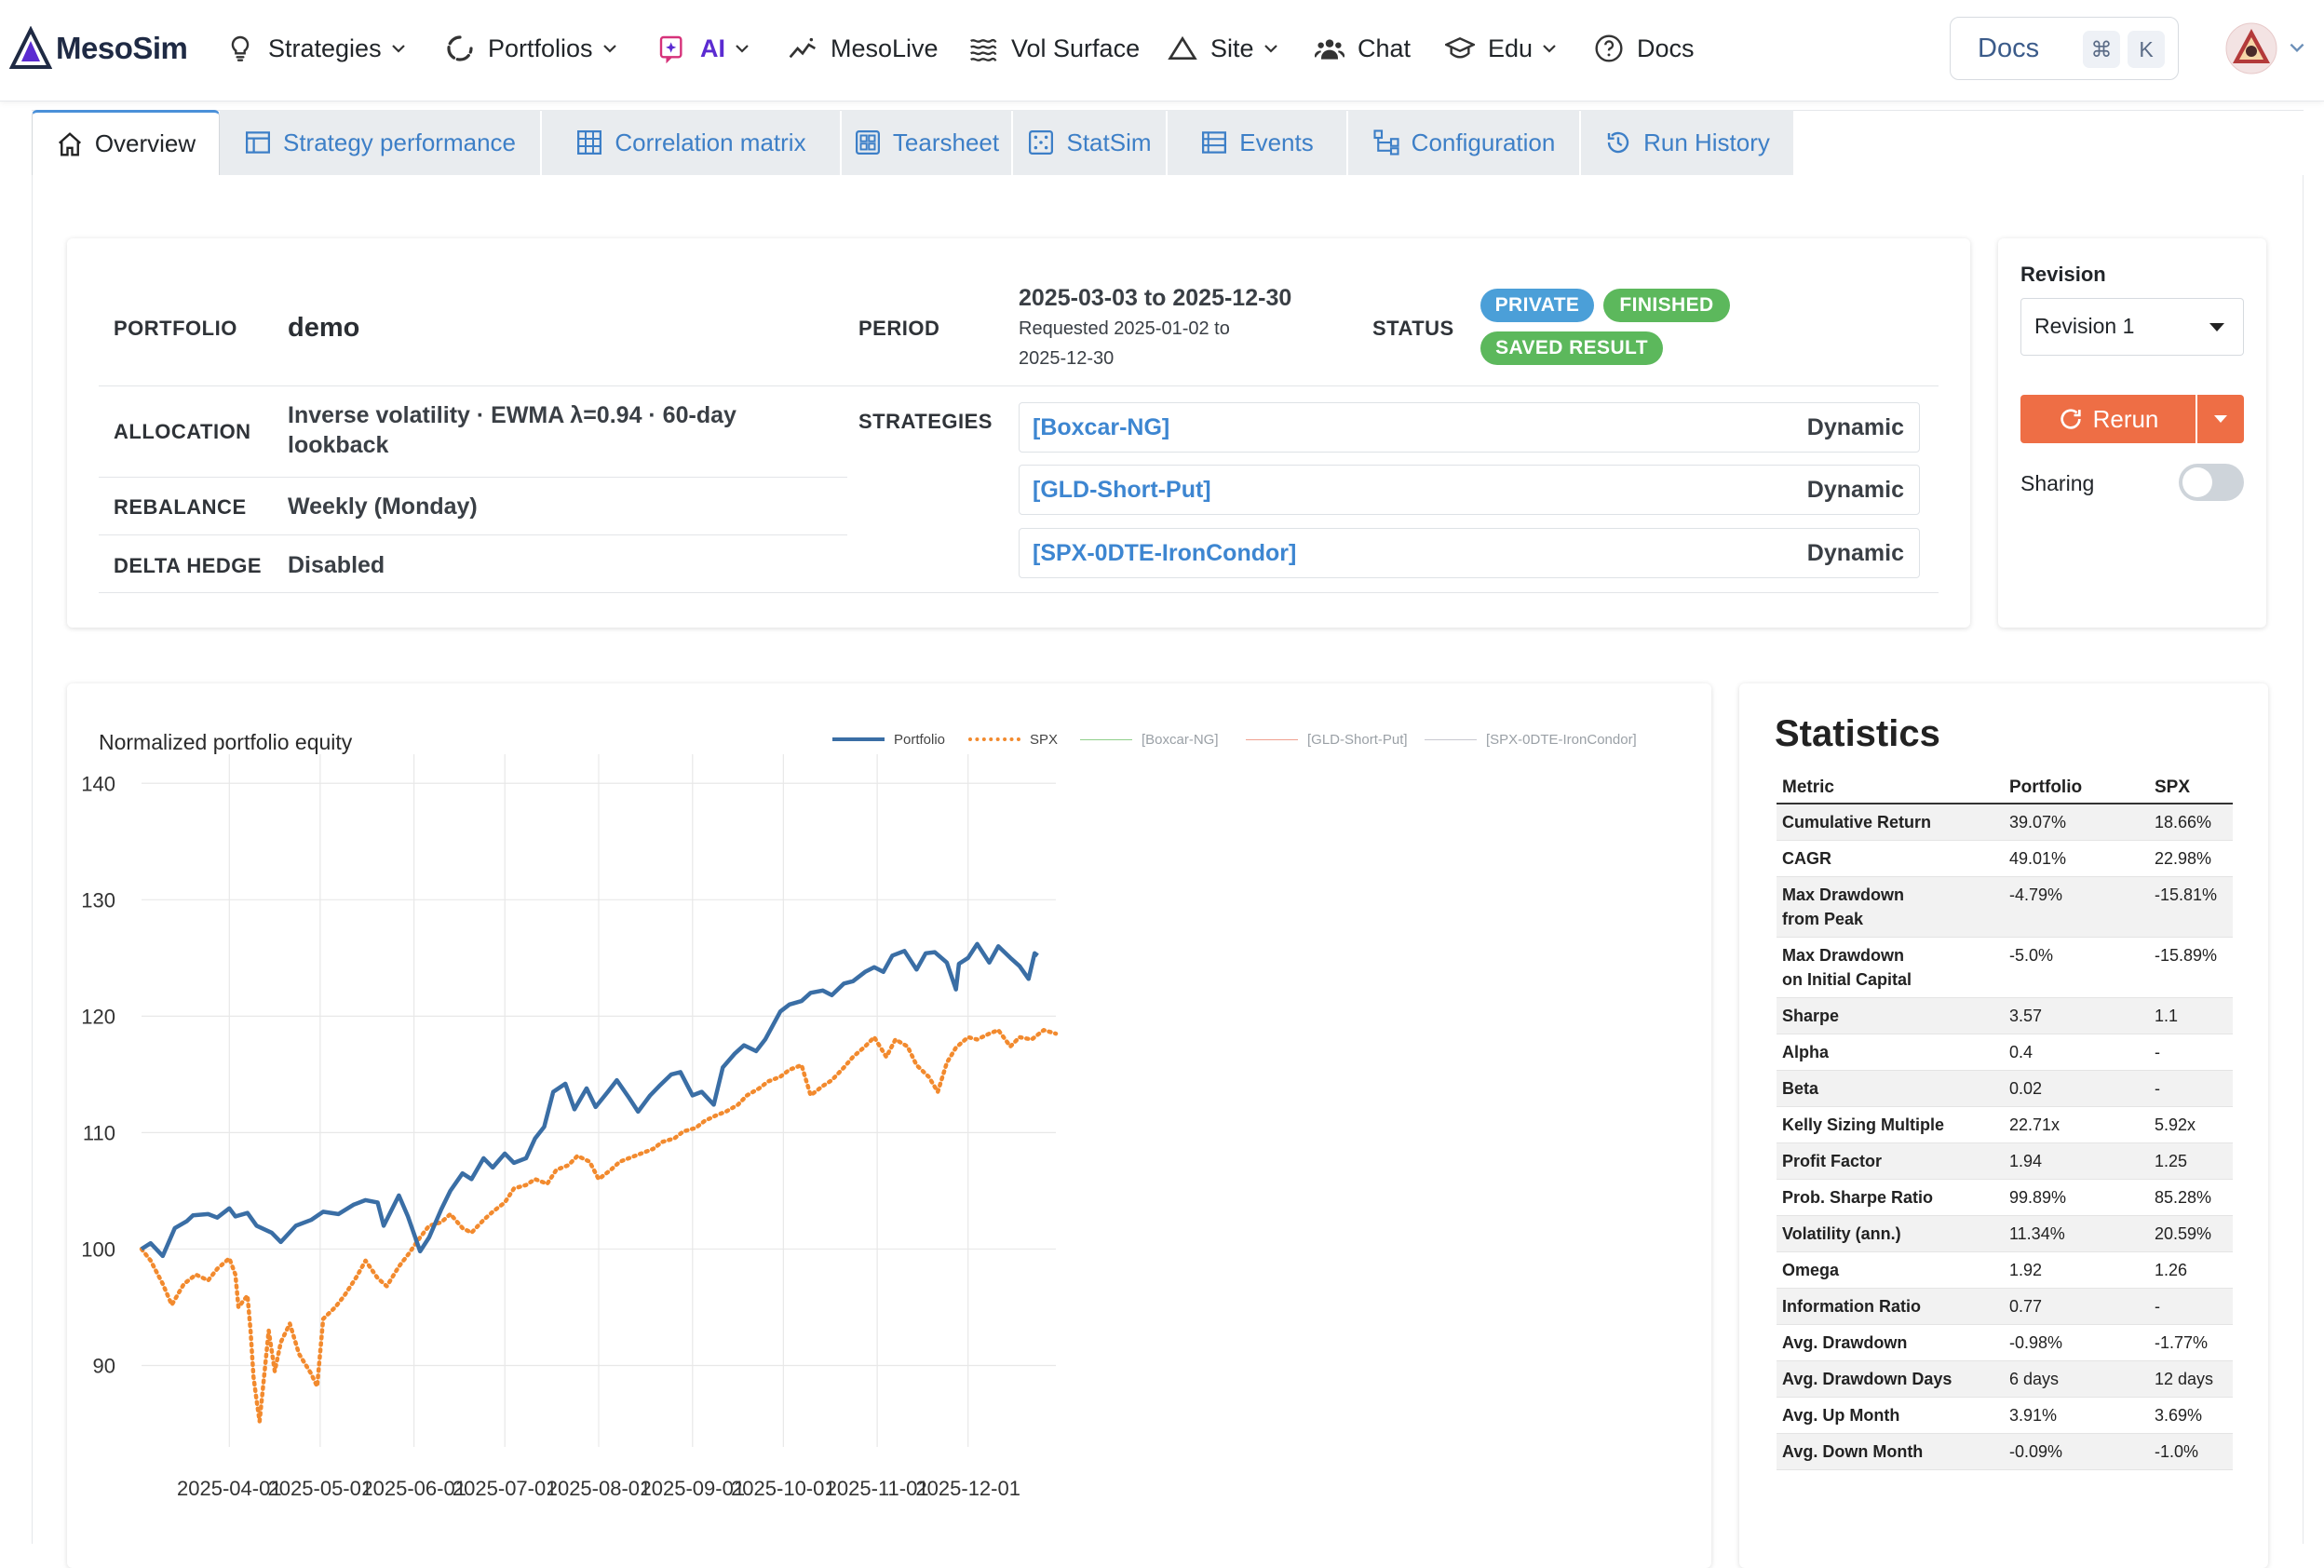 Image resolution: width=2324 pixels, height=1568 pixels. I want to click on sitemap-icon, so click(1386, 142).